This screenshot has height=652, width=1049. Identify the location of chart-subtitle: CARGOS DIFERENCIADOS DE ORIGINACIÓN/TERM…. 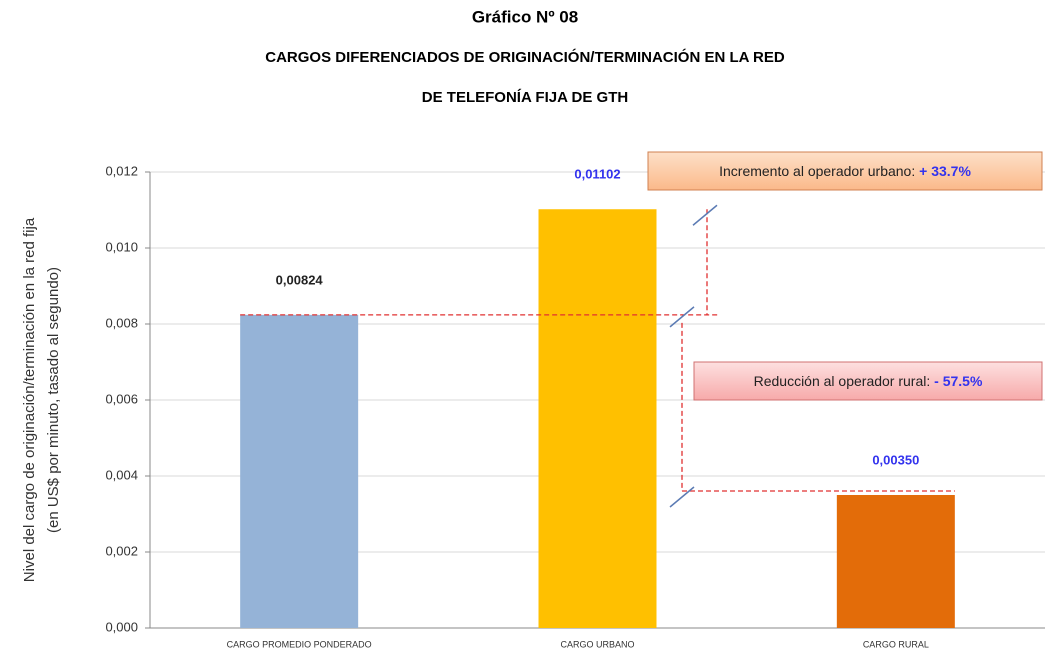
(525, 57).